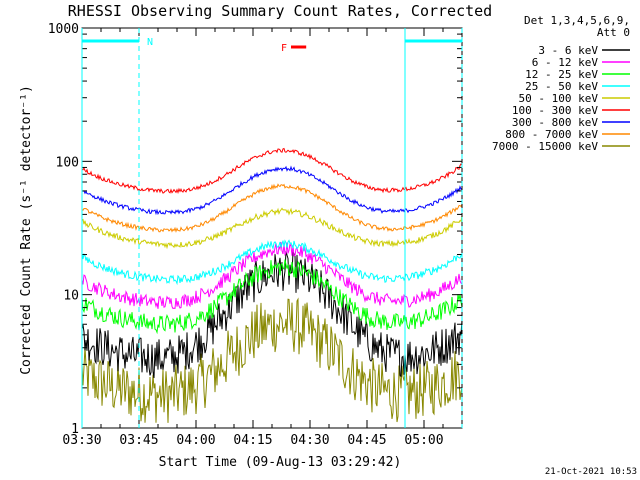 The width and height of the screenshot is (640, 480). What do you see at coordinates (555, 122) in the screenshot?
I see `legend-label-6: 300 - 800 keV` at bounding box center [555, 122].